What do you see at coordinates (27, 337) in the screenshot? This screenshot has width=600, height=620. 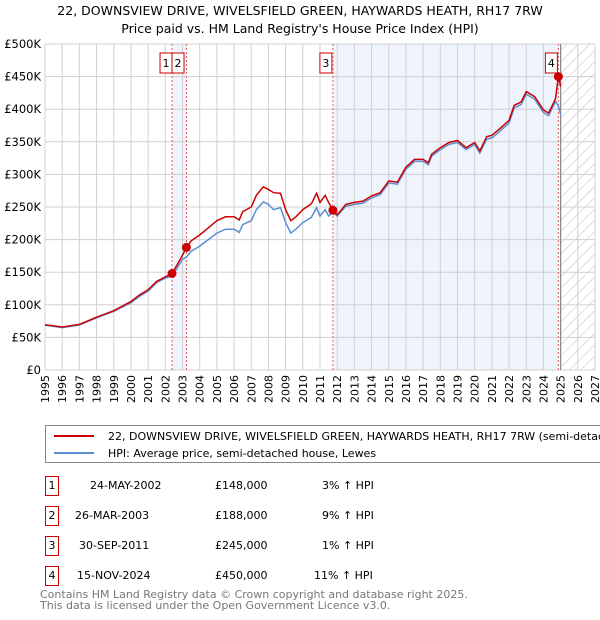 I see `y-tick-label: £50K` at bounding box center [27, 337].